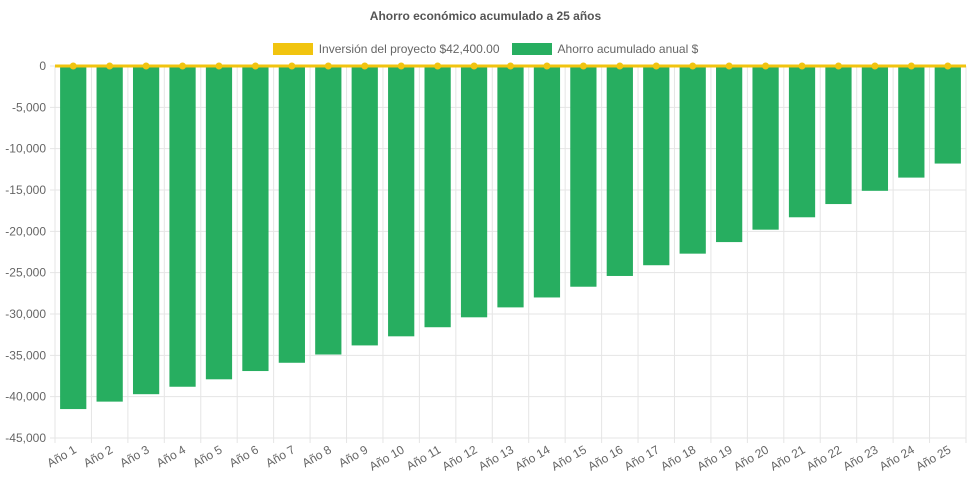 This screenshot has width=971, height=485. Describe the element at coordinates (25, 273) in the screenshot. I see `y-tick-label: -25,000` at that location.